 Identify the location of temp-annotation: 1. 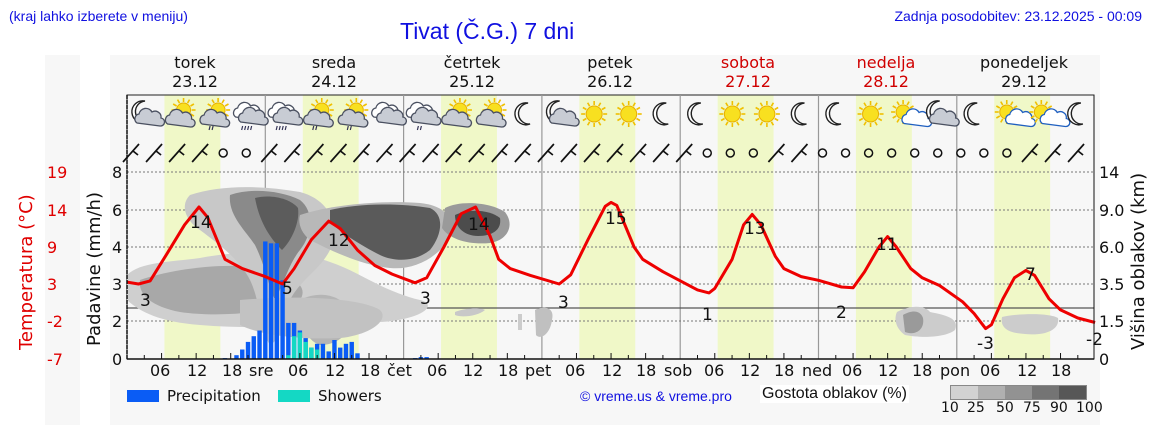
(707, 315).